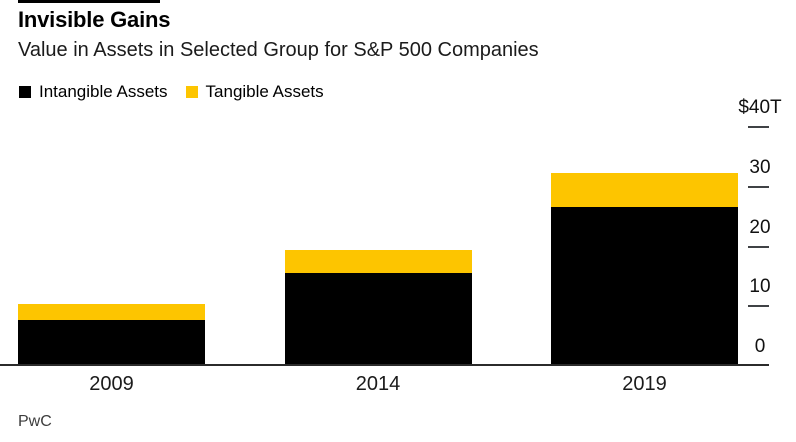  What do you see at coordinates (760, 227) in the screenshot?
I see `y-tick-label-20: 20` at bounding box center [760, 227].